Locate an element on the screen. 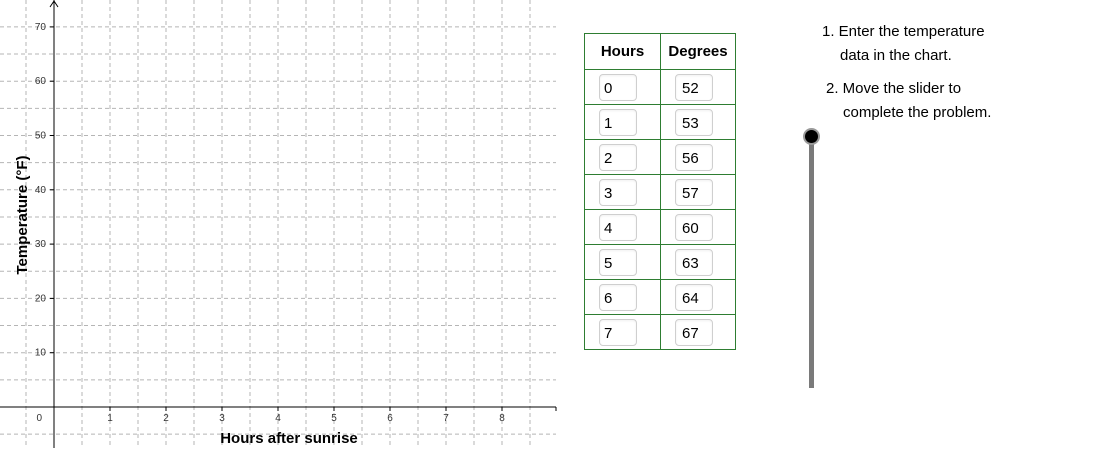 This screenshot has width=1114, height=450. degrees-input: 52 is located at coordinates (694, 87).